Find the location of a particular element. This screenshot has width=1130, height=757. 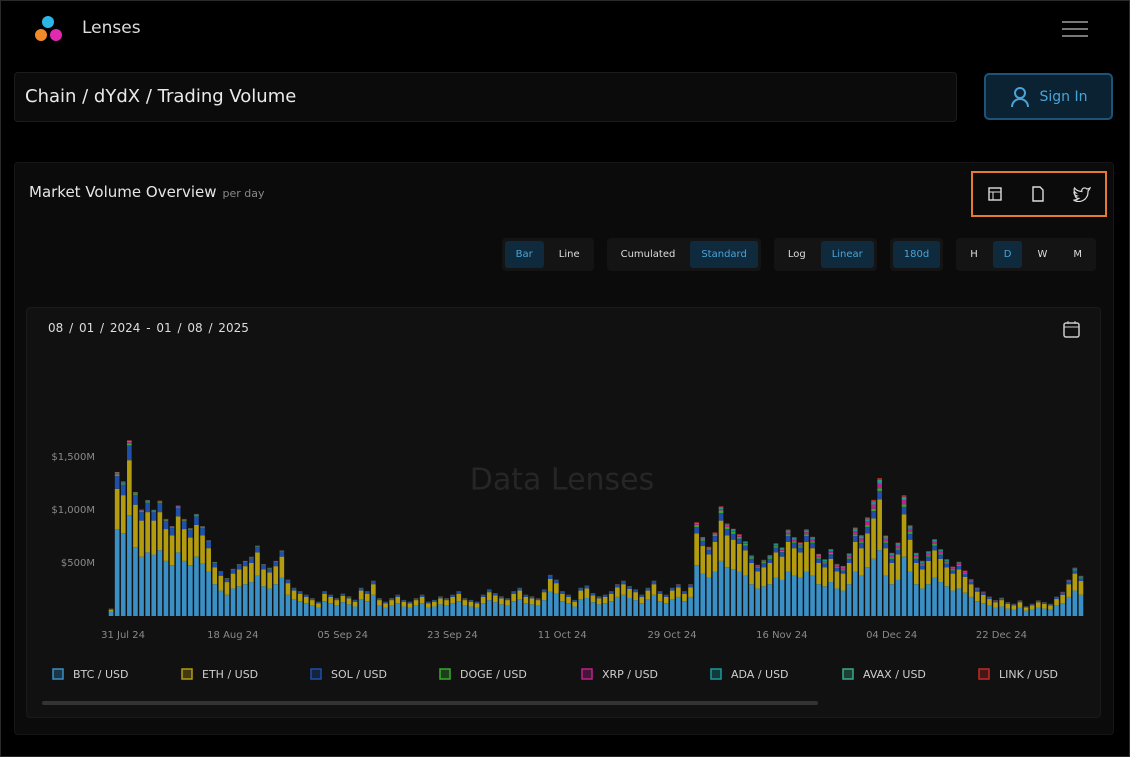

date-start: 08 / 01 / 2024 is located at coordinates (94, 328).